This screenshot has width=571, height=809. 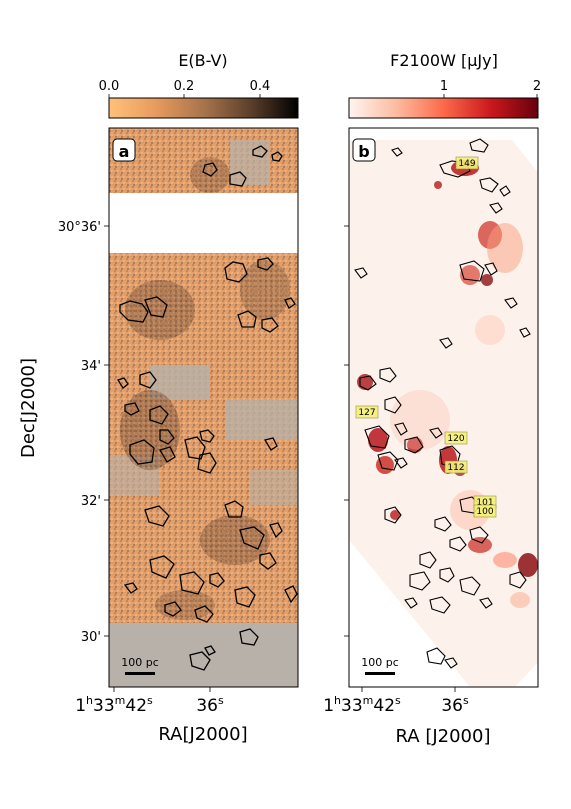 I want to click on scalebar-b-label: 100 pc, so click(x=380, y=662).